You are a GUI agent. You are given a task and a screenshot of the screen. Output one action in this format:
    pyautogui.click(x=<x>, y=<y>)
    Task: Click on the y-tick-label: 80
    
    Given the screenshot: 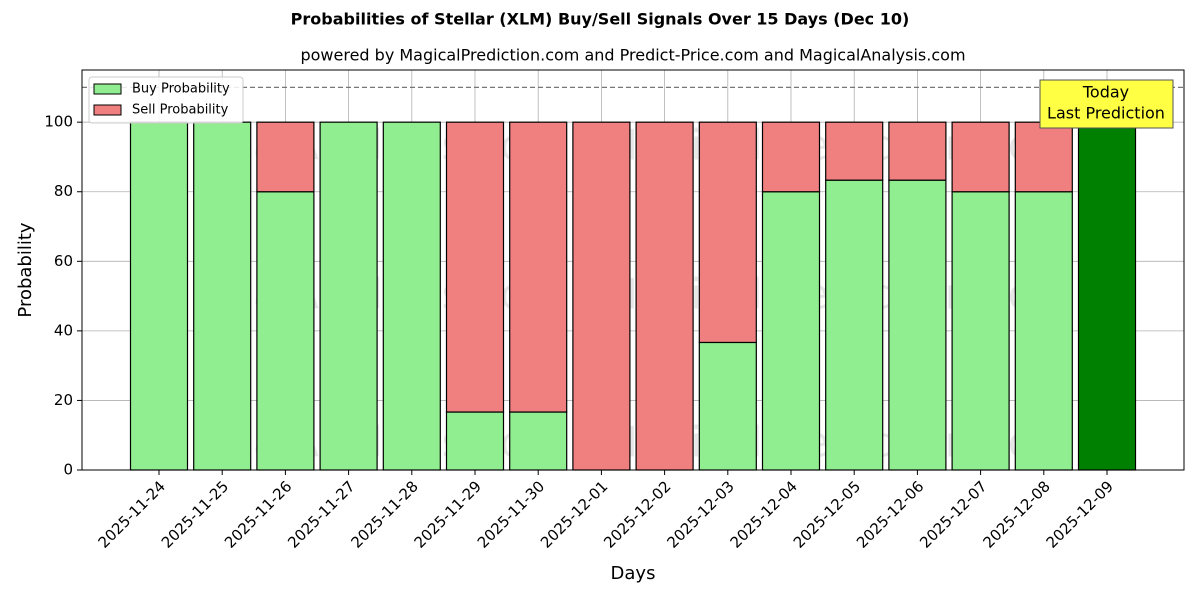 What is the action you would take?
    pyautogui.click(x=63, y=191)
    